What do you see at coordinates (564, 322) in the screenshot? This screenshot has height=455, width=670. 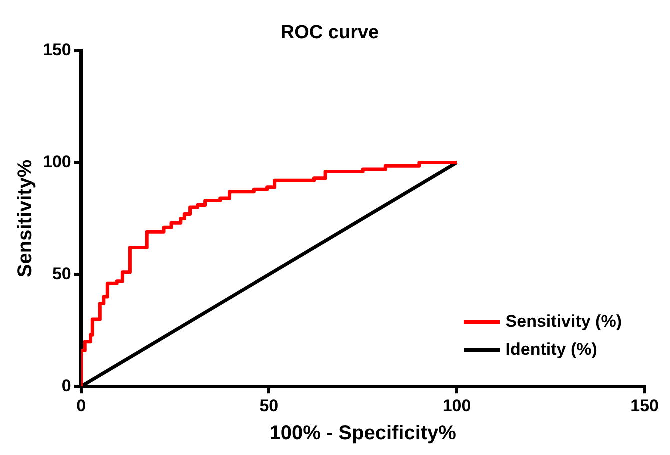 I see `legend-label: Sensitivity (%)` at bounding box center [564, 322].